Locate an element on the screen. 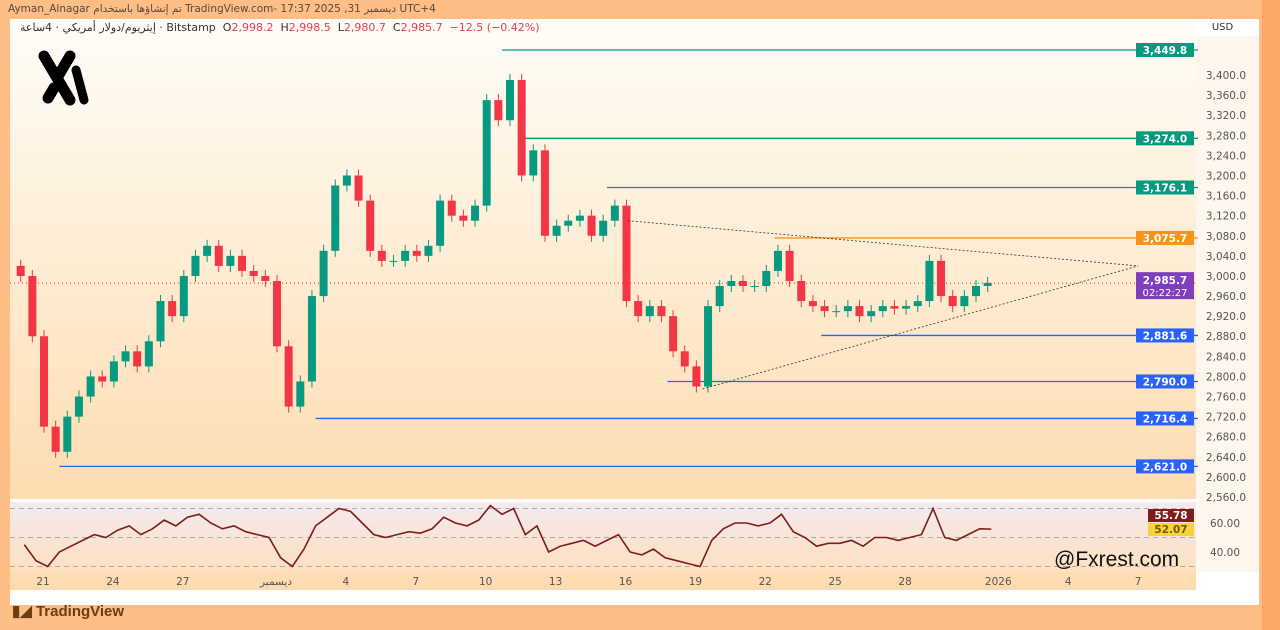 Image resolution: width=1280 pixels, height=630 pixels. tradingview-text: TradingView is located at coordinates (80, 611).